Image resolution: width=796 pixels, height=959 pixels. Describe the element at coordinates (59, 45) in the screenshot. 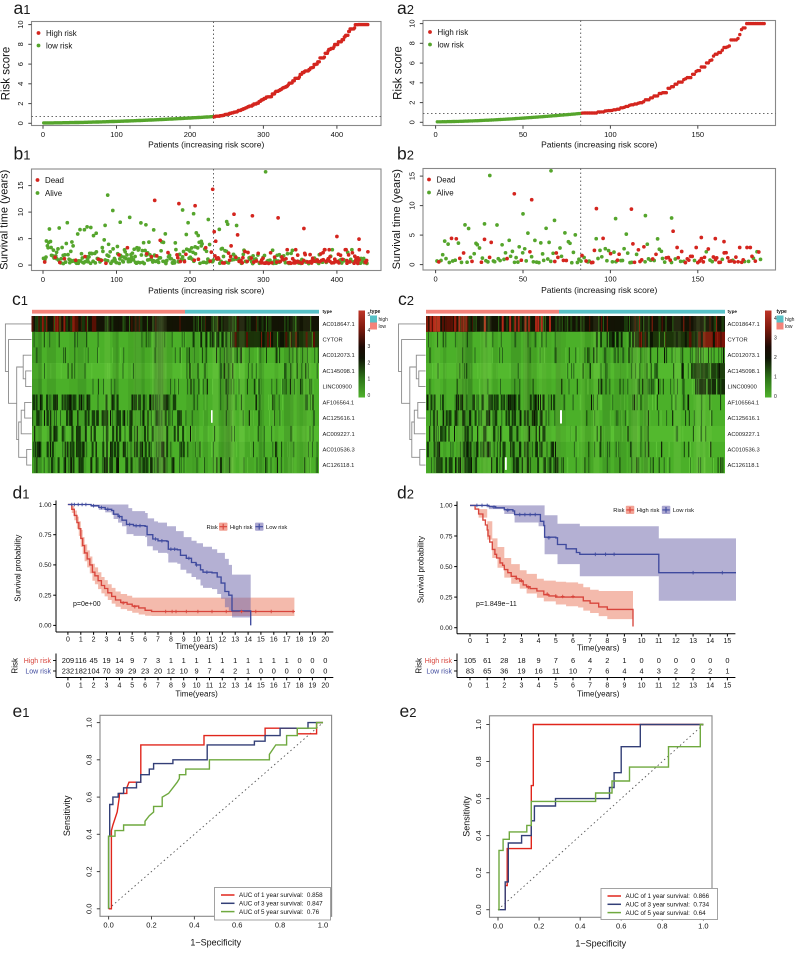

I see `svg-text: low risk` at that location.